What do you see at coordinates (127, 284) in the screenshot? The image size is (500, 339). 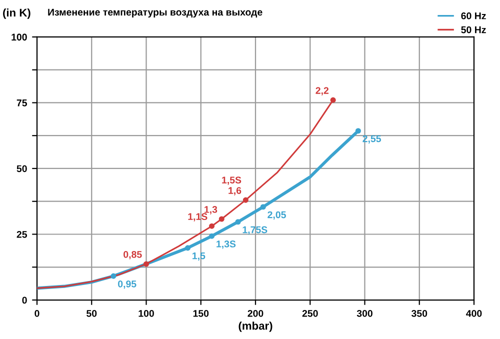 I see `annotation: 0,95` at bounding box center [127, 284].